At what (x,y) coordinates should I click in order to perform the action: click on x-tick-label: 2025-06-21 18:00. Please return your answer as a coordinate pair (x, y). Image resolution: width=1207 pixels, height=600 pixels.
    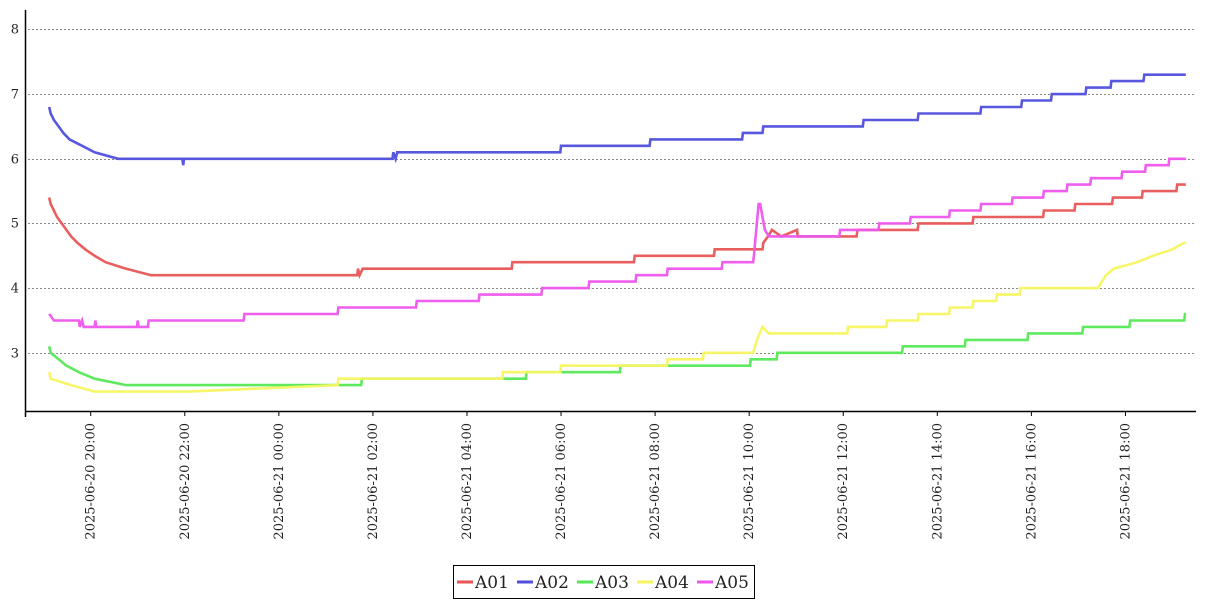
    Looking at the image, I should click on (1125, 481).